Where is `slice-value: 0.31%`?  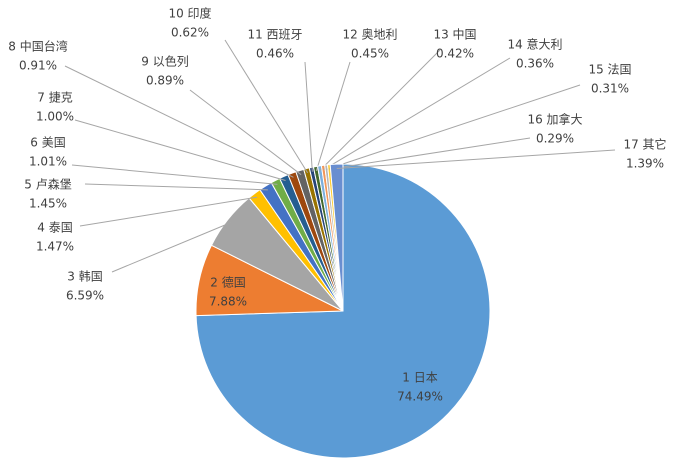
slice-value: 0.31% is located at coordinates (610, 89).